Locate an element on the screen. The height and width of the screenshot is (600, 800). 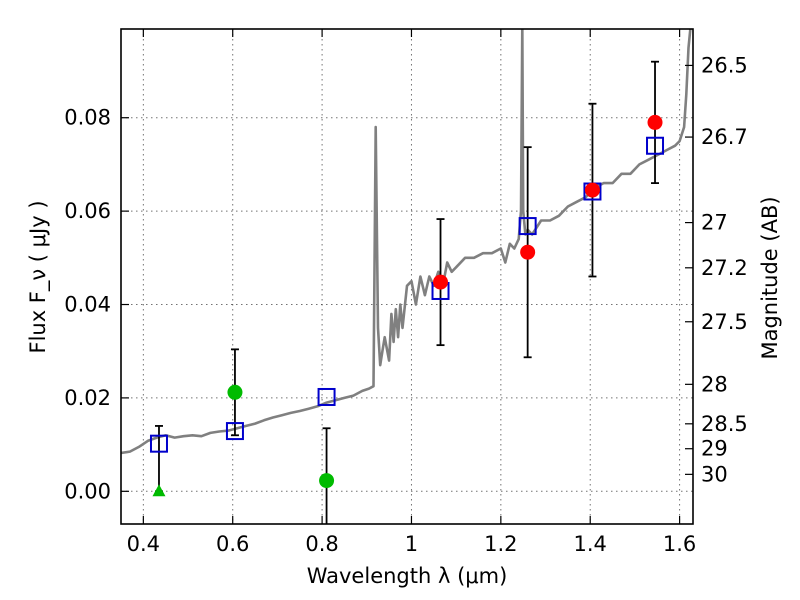
upper-limit-marker is located at coordinates (159, 490).